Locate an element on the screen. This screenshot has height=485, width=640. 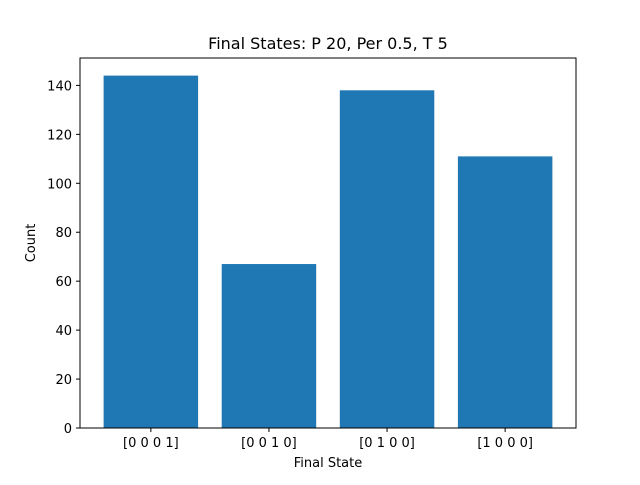
chart-title: Final States: P 20, Per 0.5, T 5 is located at coordinates (328, 43).